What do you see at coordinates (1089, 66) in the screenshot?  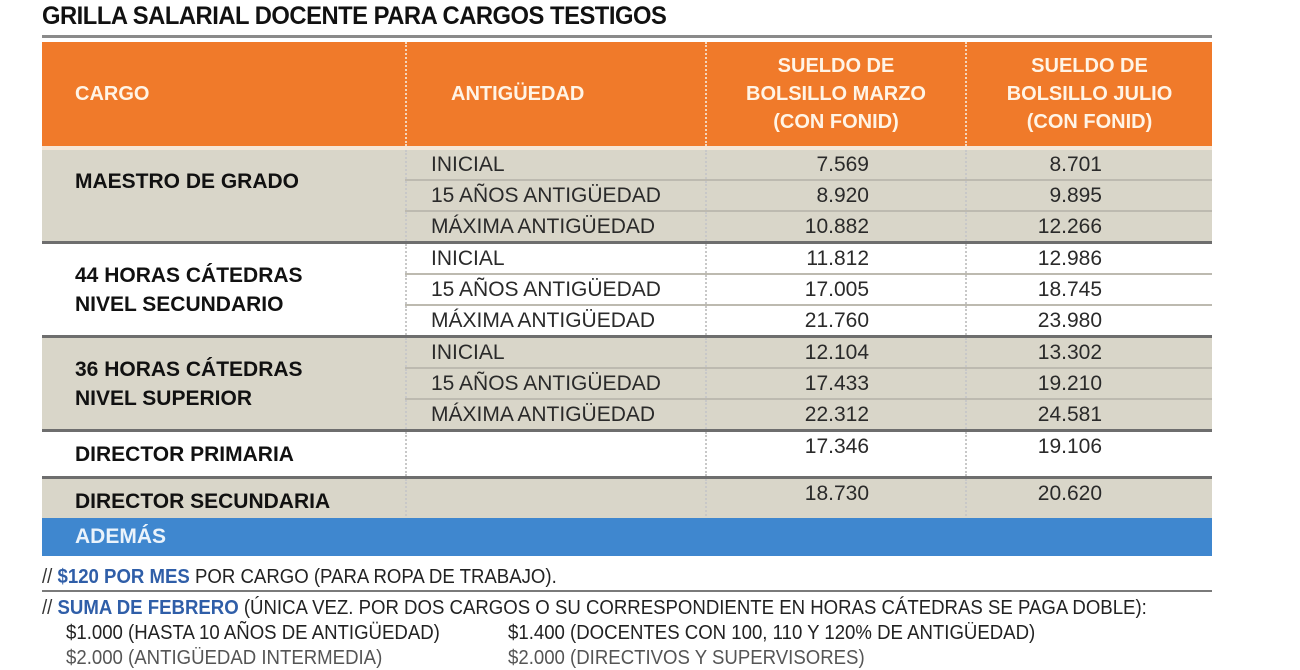 I see `header-julio-line1: SUELDO DE` at bounding box center [1089, 66].